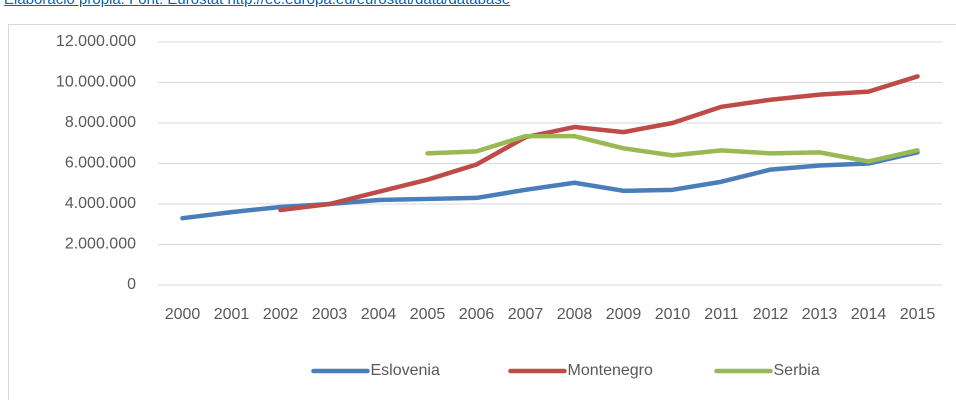  I want to click on y-tick-label: 6.000.000, so click(100, 163).